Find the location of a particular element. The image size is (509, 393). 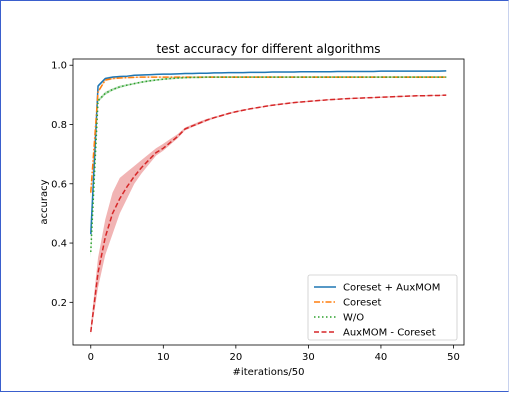

x-axis-ticks: 0 10 20 30 40 50 is located at coordinates (274, 354).